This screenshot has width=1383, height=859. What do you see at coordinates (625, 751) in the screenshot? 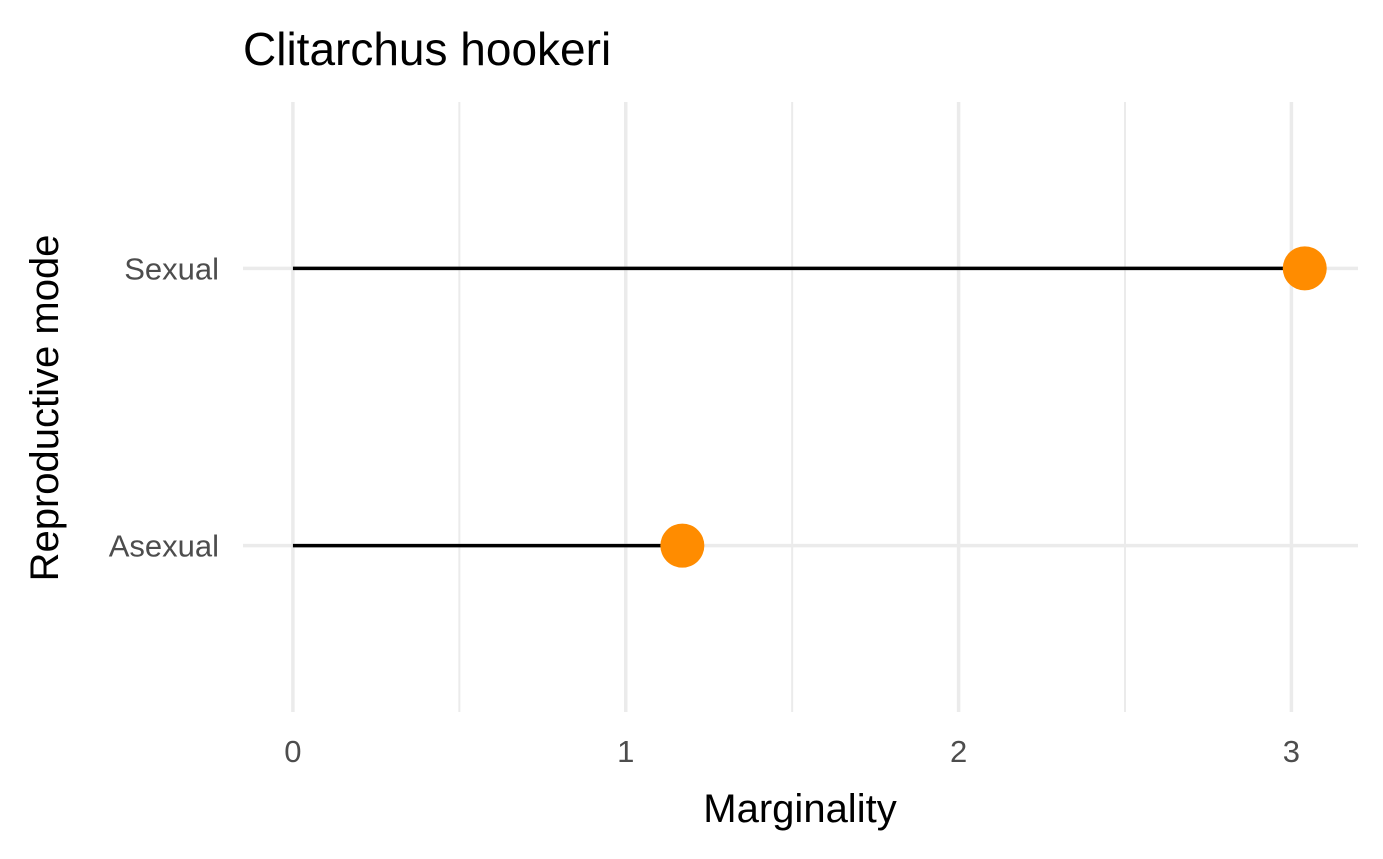
I see `x-tick-label: 1` at bounding box center [625, 751].